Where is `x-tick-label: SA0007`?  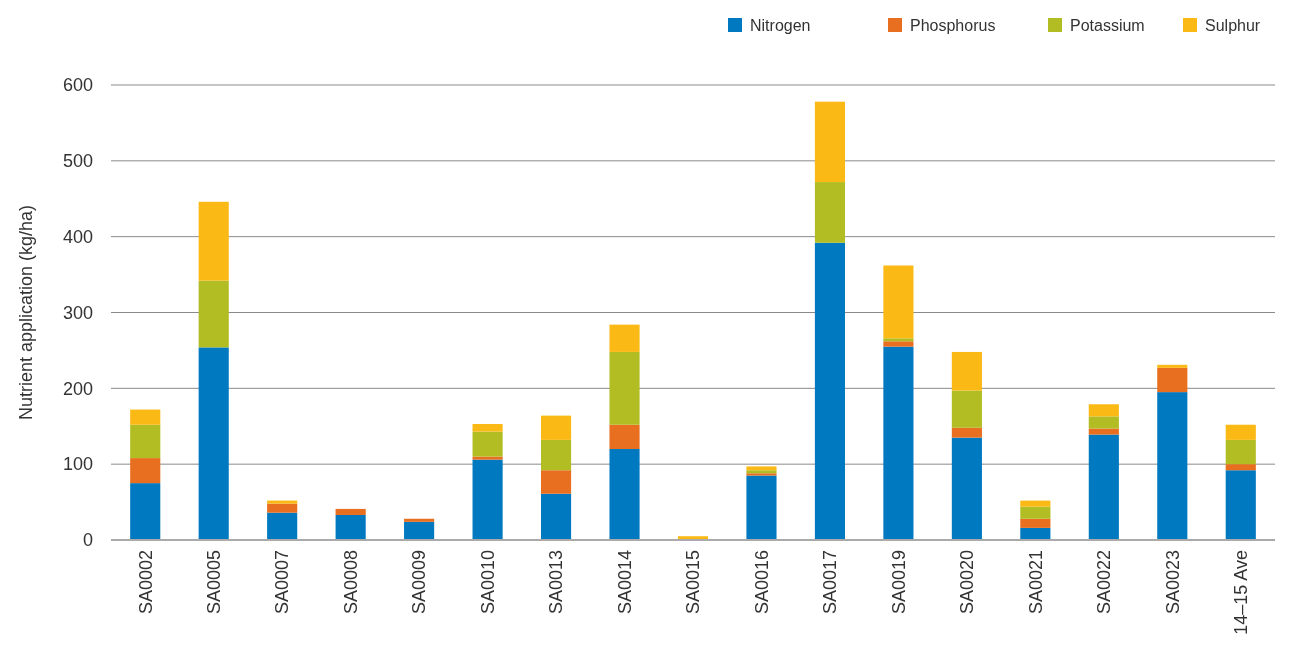 x-tick-label: SA0007 is located at coordinates (282, 582).